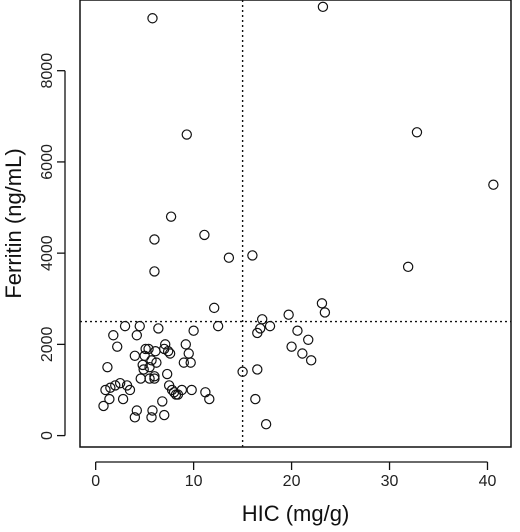  What do you see at coordinates (13, 223) in the screenshot?
I see `y-axis-title: Ferritin (ng/mL)` at bounding box center [13, 223].